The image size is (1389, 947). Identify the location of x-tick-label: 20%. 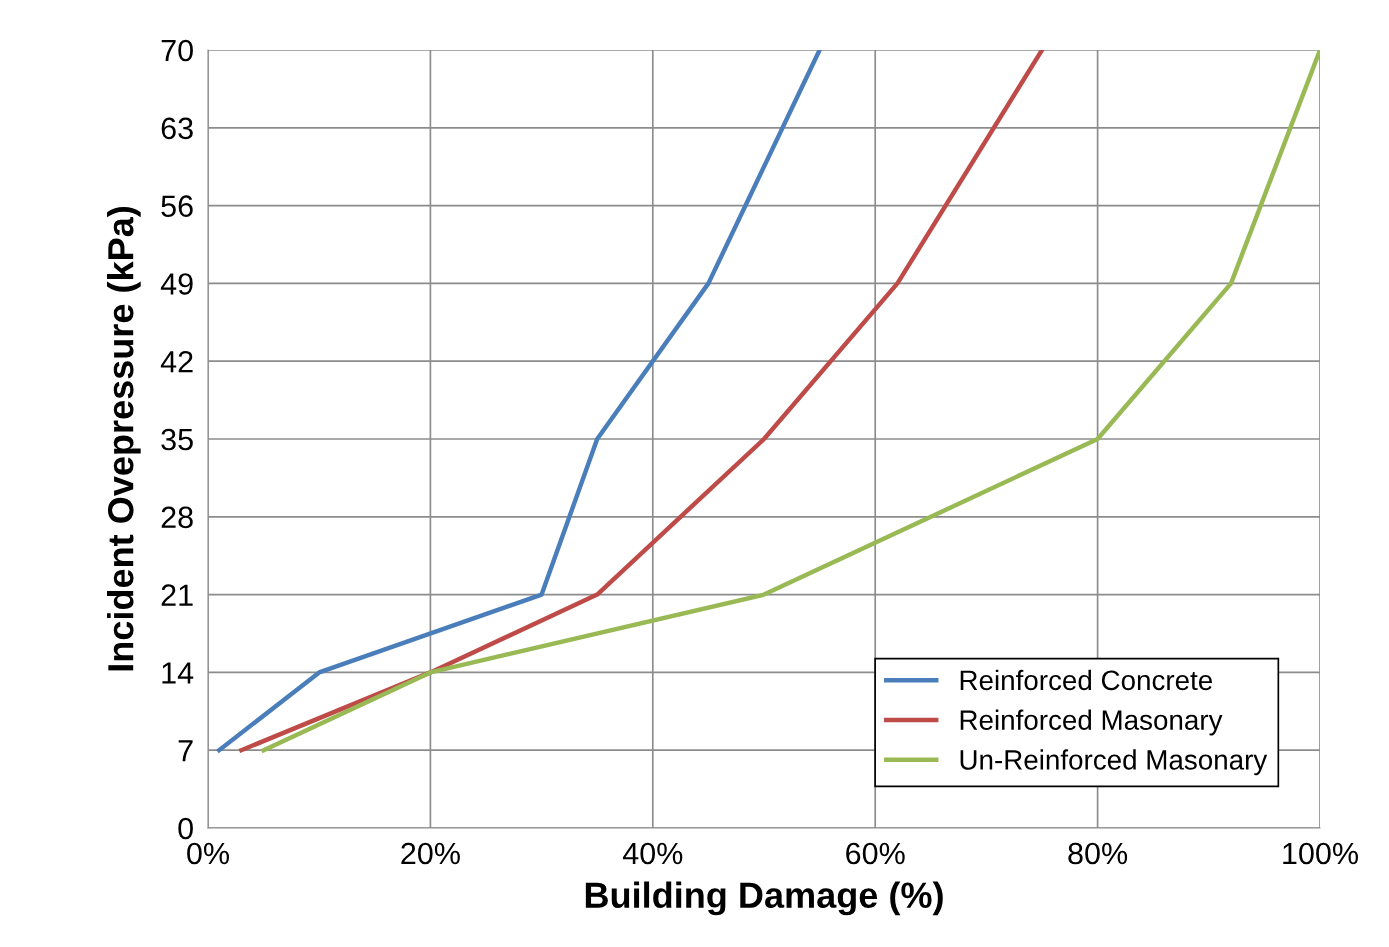
(430, 853).